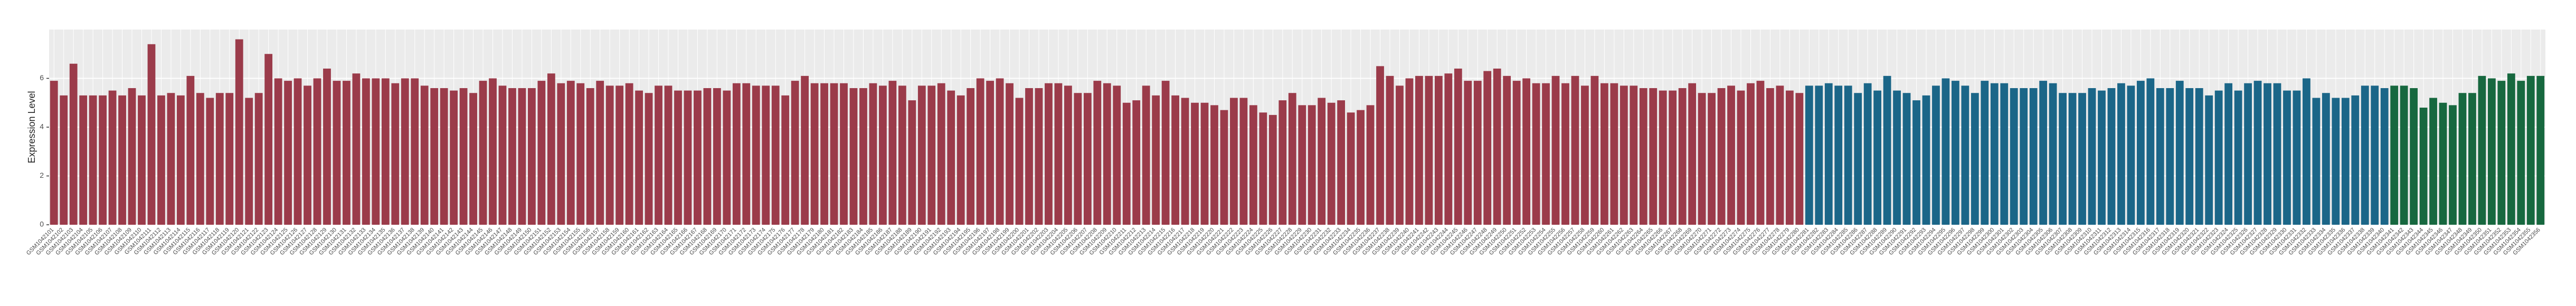 The width and height of the screenshot is (2576, 306). I want to click on y-tick-label: 4, so click(42, 127).